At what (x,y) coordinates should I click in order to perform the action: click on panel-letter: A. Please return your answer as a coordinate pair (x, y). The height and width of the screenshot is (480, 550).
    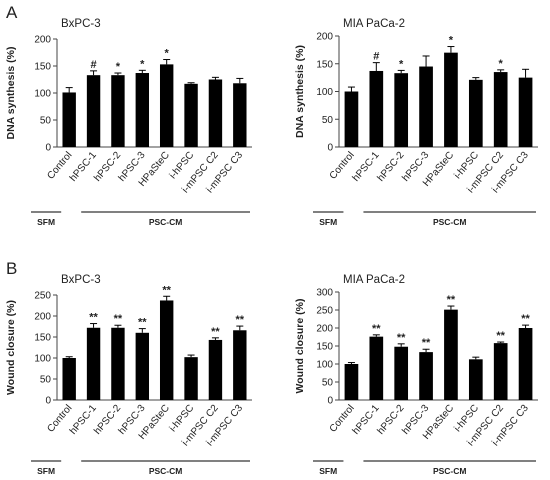
    Looking at the image, I should click on (12, 12).